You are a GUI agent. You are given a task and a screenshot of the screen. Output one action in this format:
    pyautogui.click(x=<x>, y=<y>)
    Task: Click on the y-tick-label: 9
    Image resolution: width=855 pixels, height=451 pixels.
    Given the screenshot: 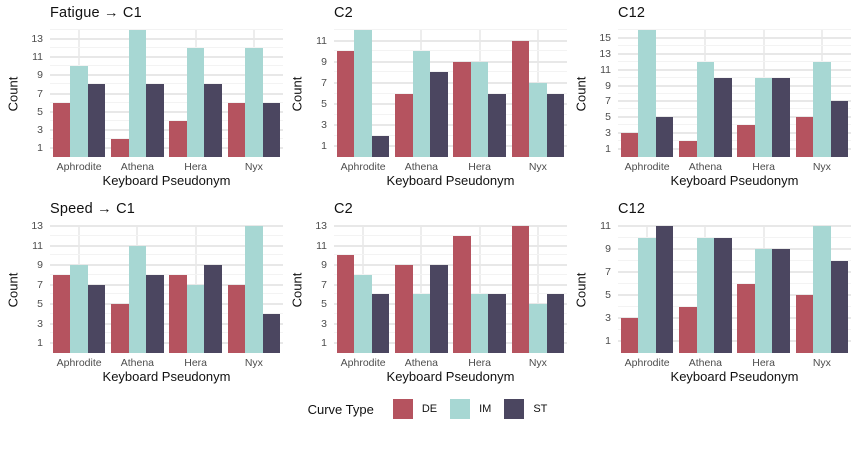 What is the action you would take?
    pyautogui.click(x=40, y=75)
    